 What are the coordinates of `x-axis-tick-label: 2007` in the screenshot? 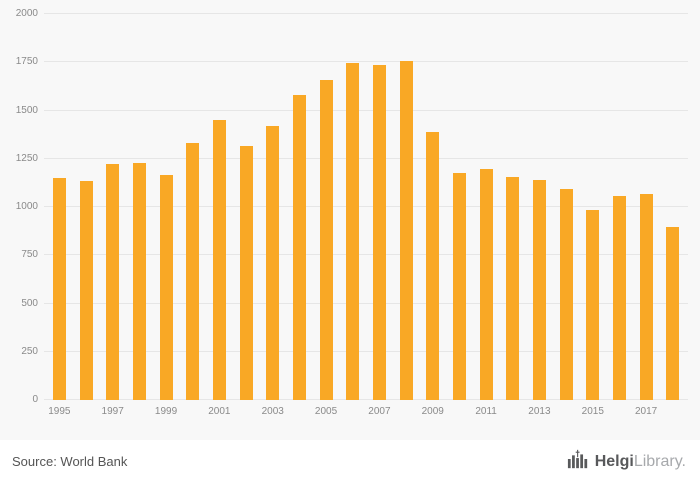 It's located at (379, 411).